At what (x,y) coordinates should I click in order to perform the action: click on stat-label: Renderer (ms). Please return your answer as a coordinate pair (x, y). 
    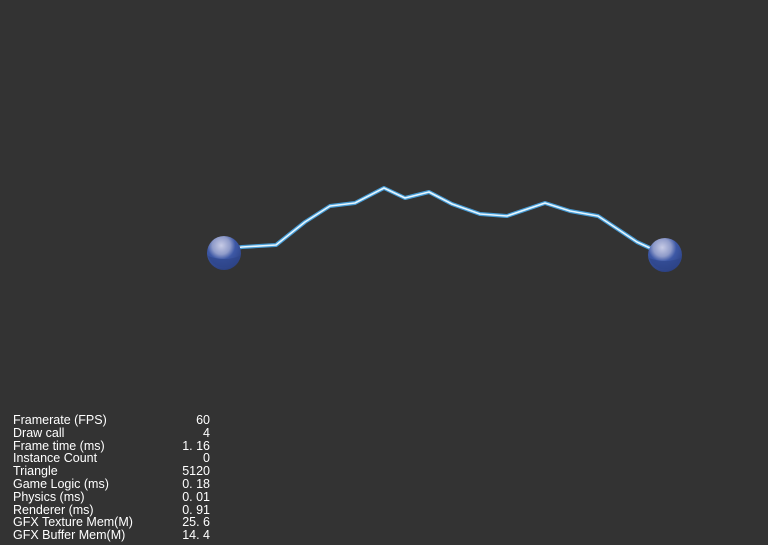
    Looking at the image, I should click on (53, 509).